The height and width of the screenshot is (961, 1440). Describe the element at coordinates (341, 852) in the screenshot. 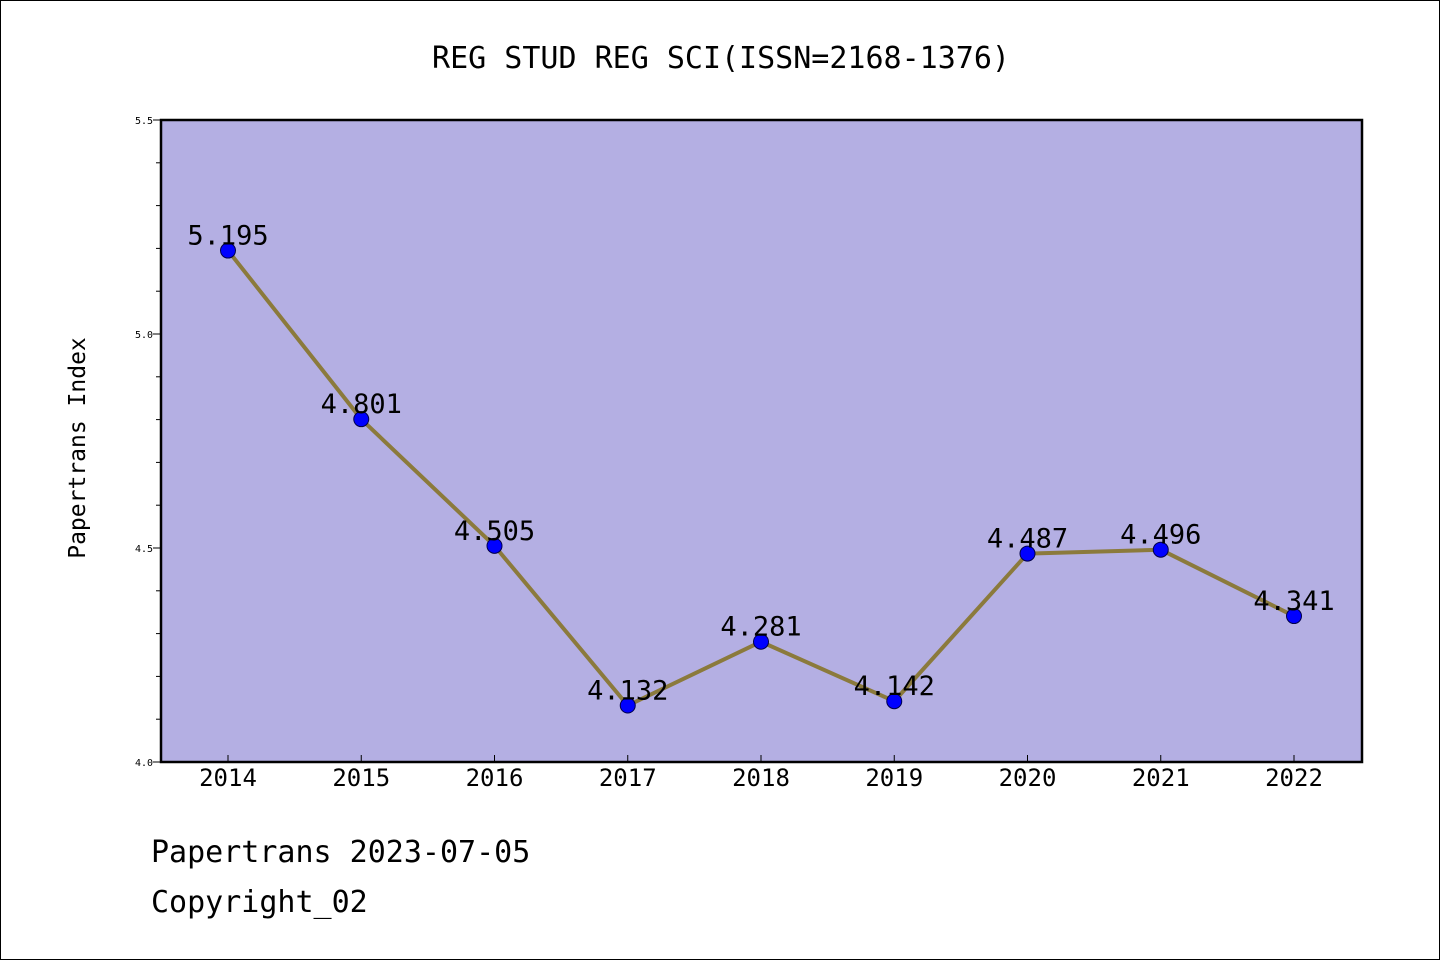

I see `footer-date: Papertrans 2023-07-05` at that location.